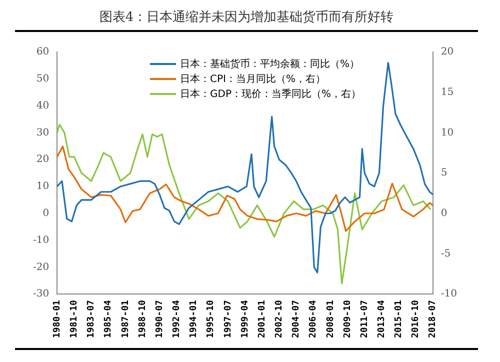 This screenshot has height=362, width=500. What do you see at coordinates (297, 319) in the screenshot?
I see `x-tick-label: 2004-07` at bounding box center [297, 319].